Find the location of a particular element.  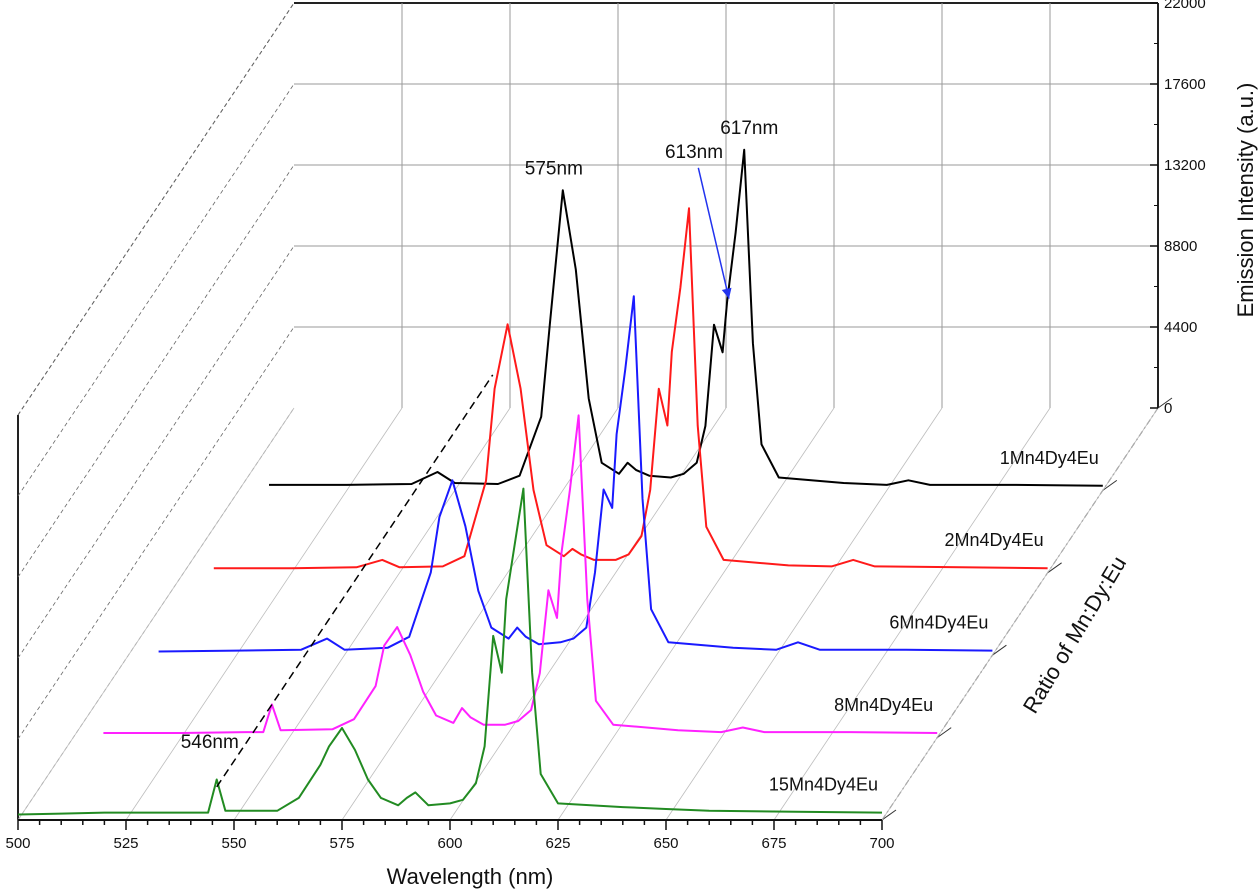

x-axis-title: Wavelength (nm) is located at coordinates (470, 876).